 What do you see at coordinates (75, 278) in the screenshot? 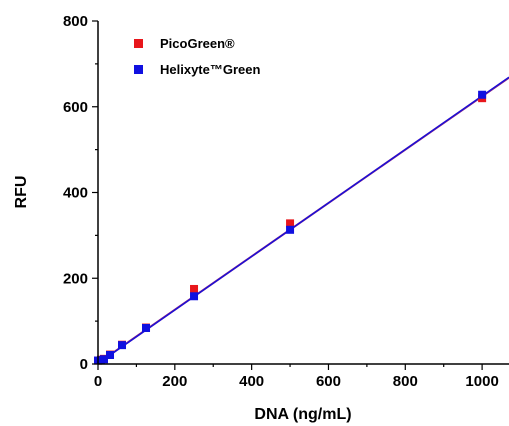
I see `y-tick-label: 200` at bounding box center [75, 278].